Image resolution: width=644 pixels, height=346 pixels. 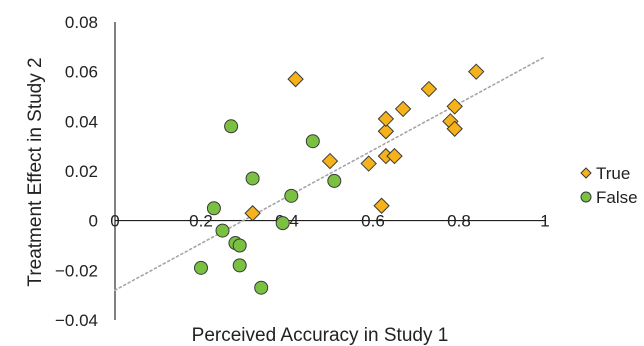 I want to click on legend: True False, so click(x=609, y=185).